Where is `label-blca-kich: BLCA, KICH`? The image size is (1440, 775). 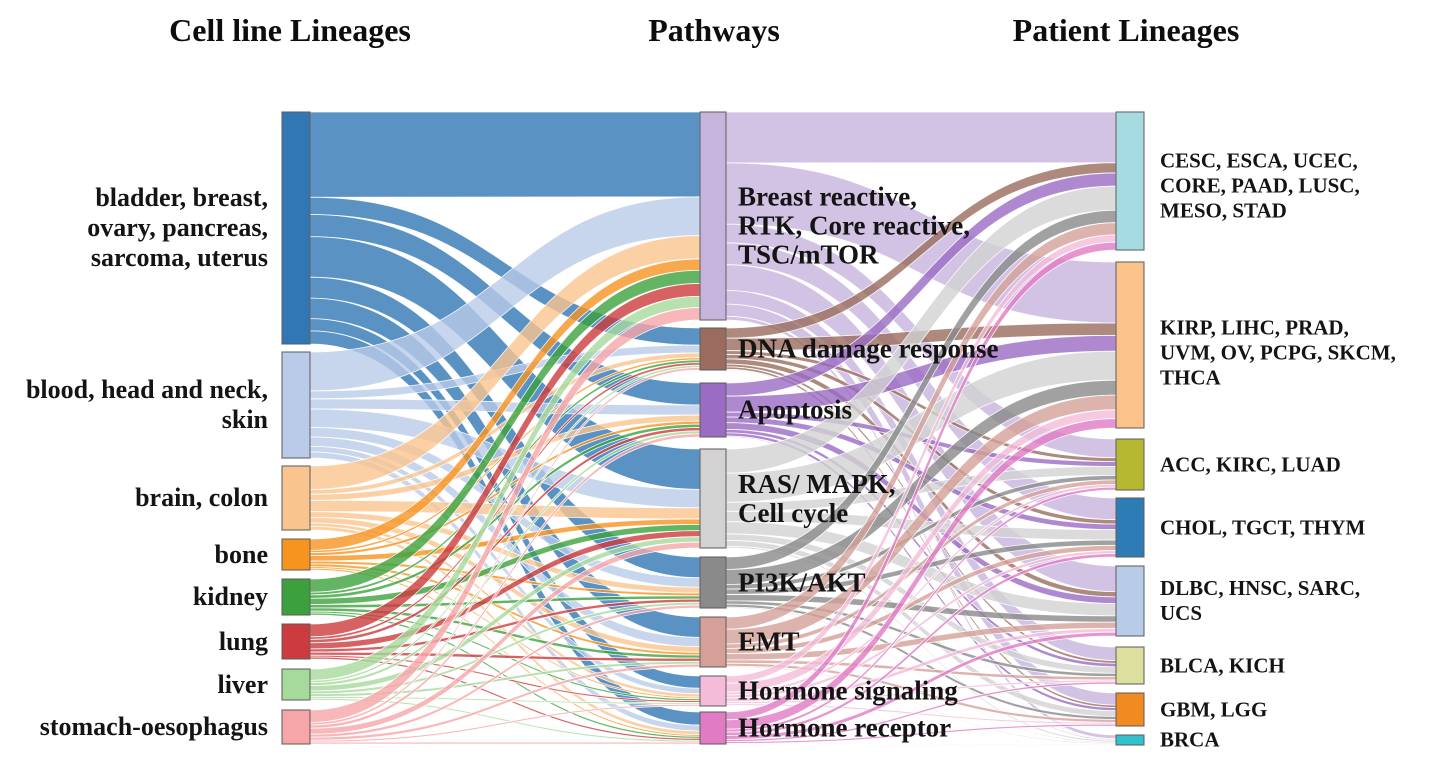
label-blca-kich: BLCA, KICH is located at coordinates (1222, 665).